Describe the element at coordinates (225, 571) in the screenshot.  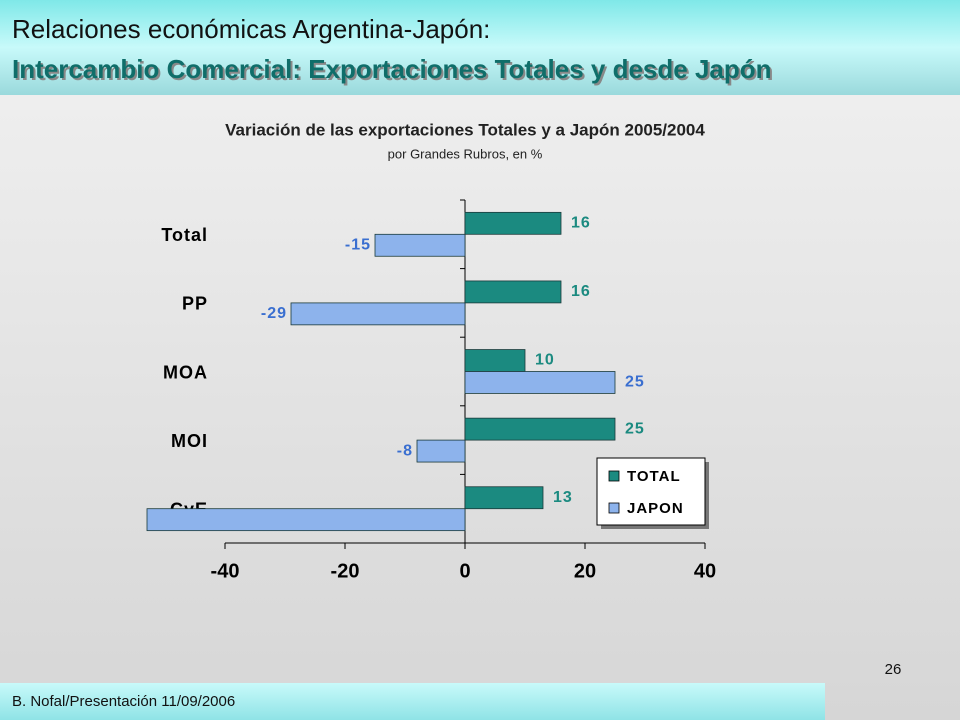
I see `x-tick-label: -40` at that location.